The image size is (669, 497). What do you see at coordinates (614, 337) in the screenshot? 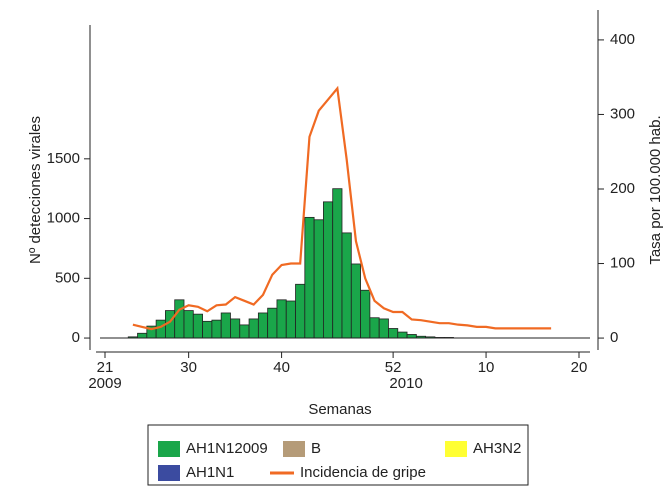
I see `y2-tick-label: 0` at bounding box center [614, 337].